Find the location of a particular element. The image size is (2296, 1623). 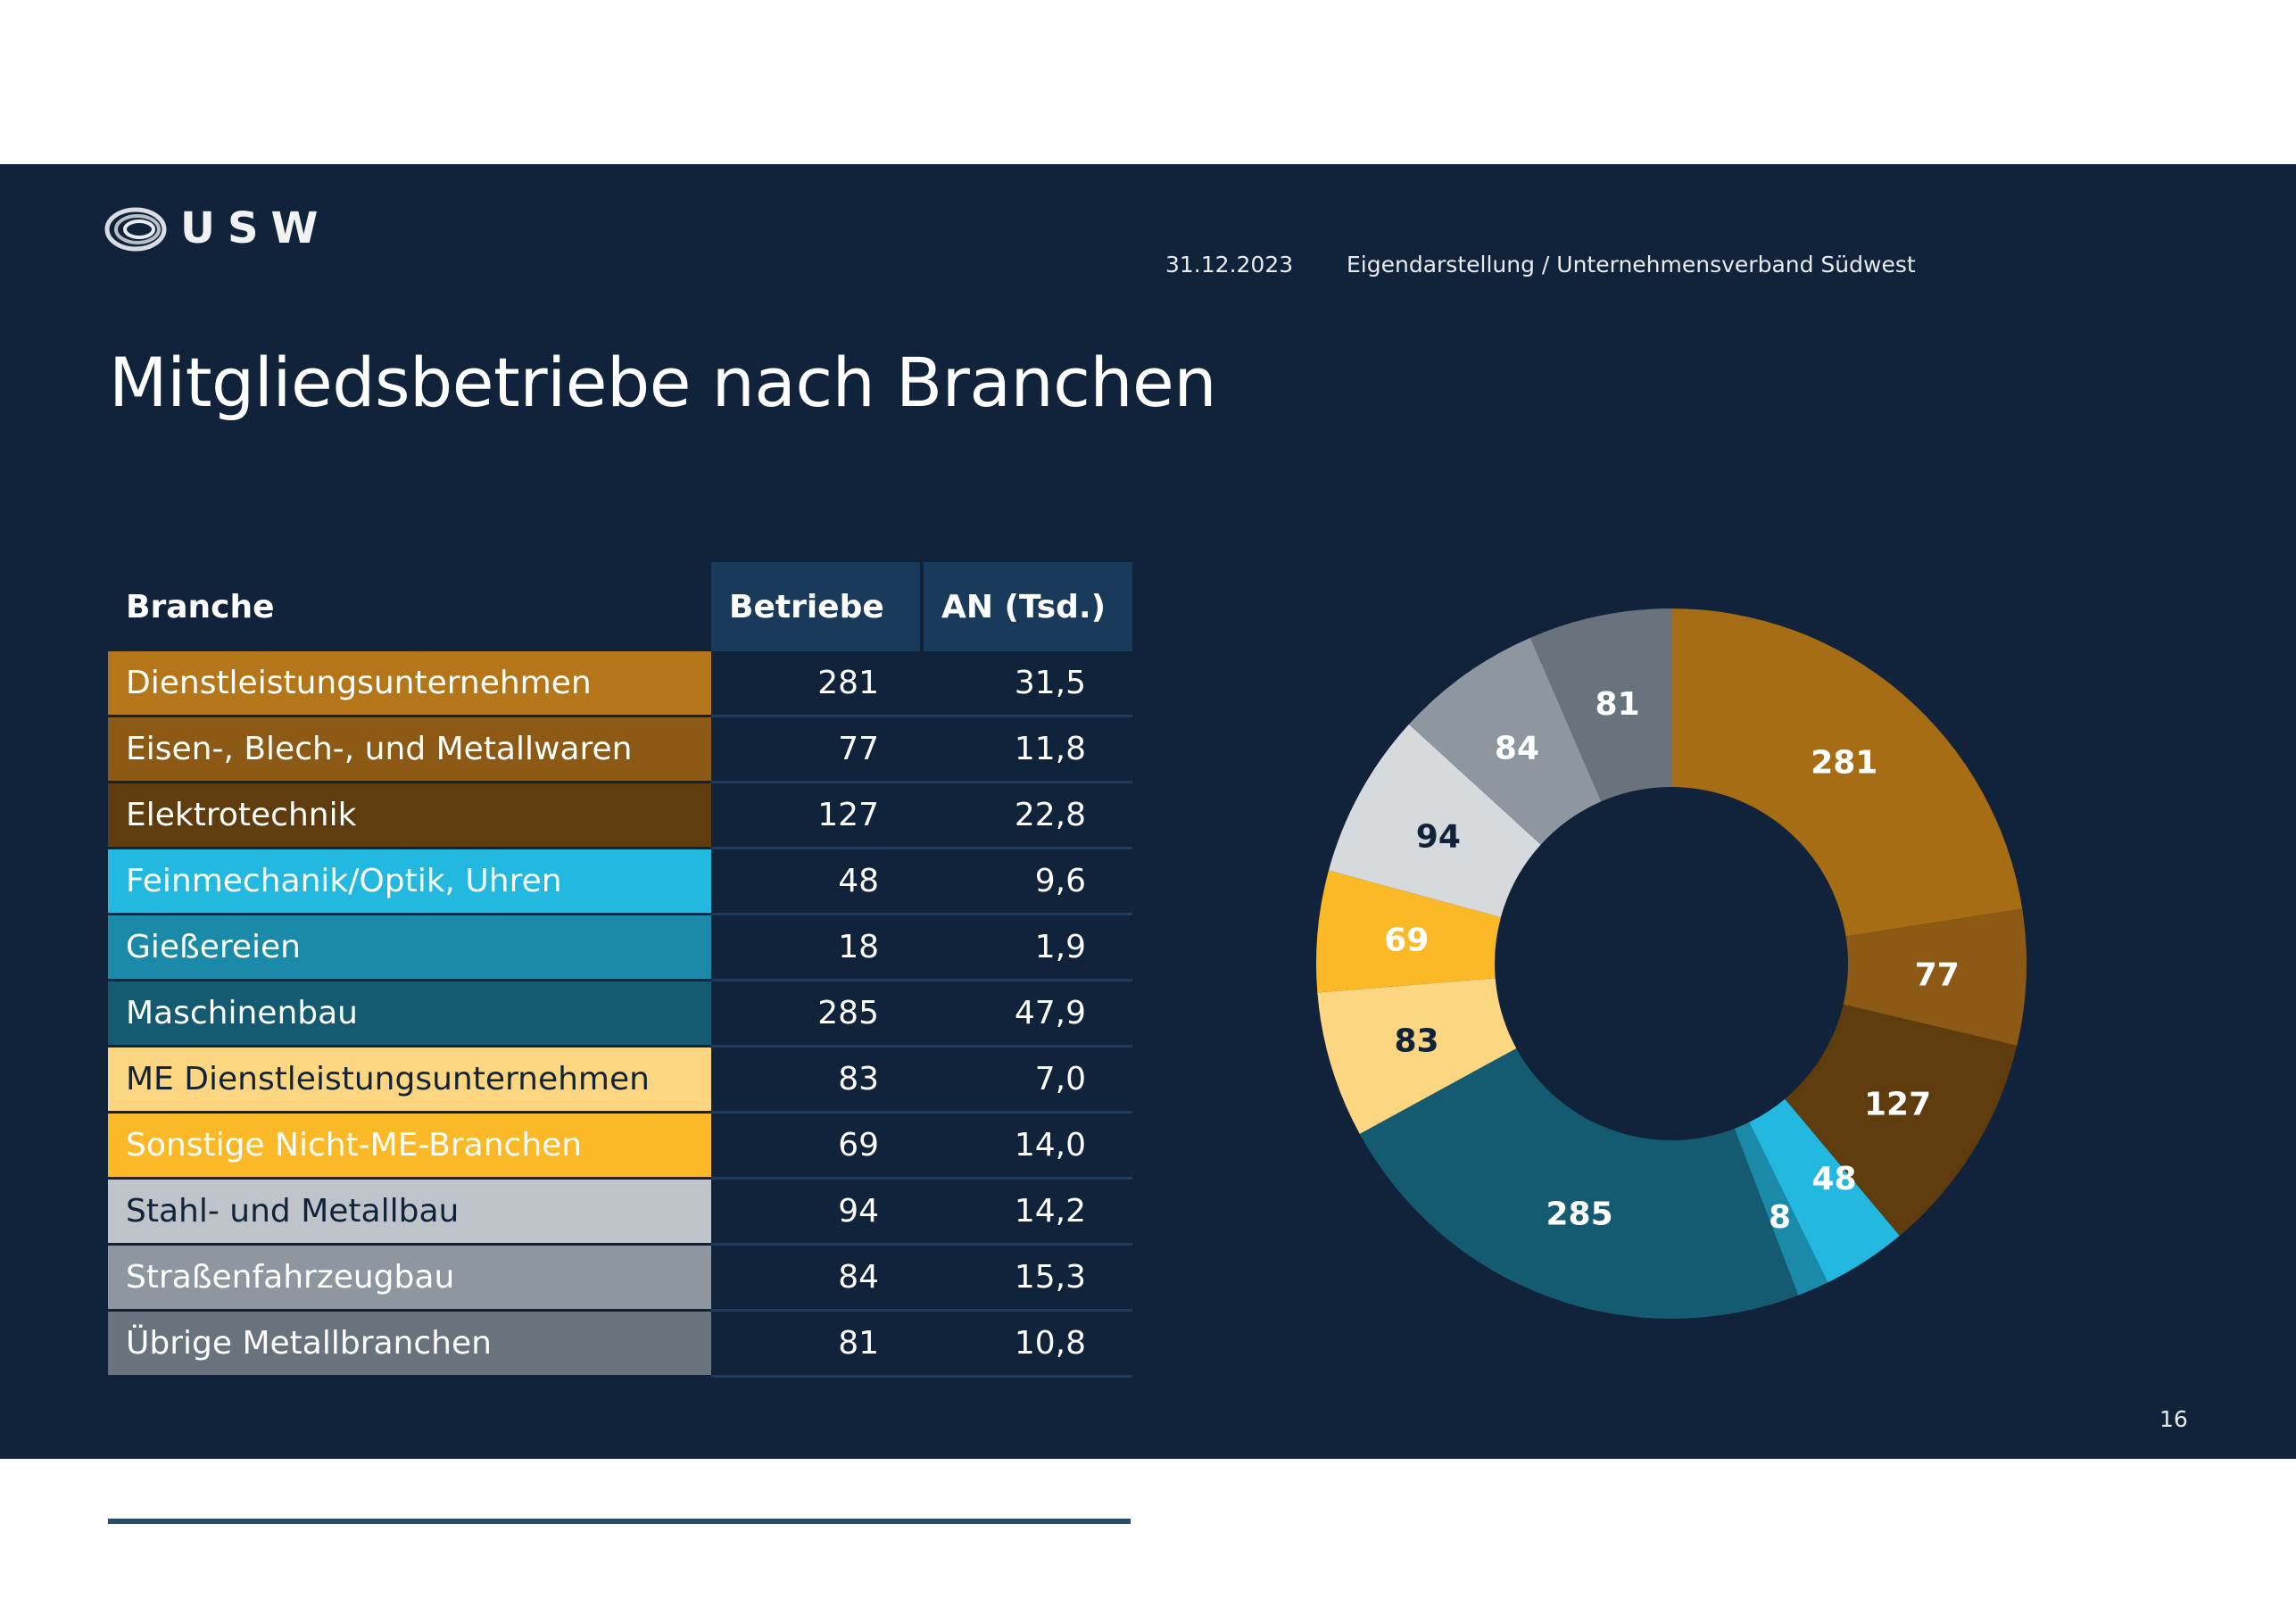

cell-betriebe: 83 is located at coordinates (817, 1080).